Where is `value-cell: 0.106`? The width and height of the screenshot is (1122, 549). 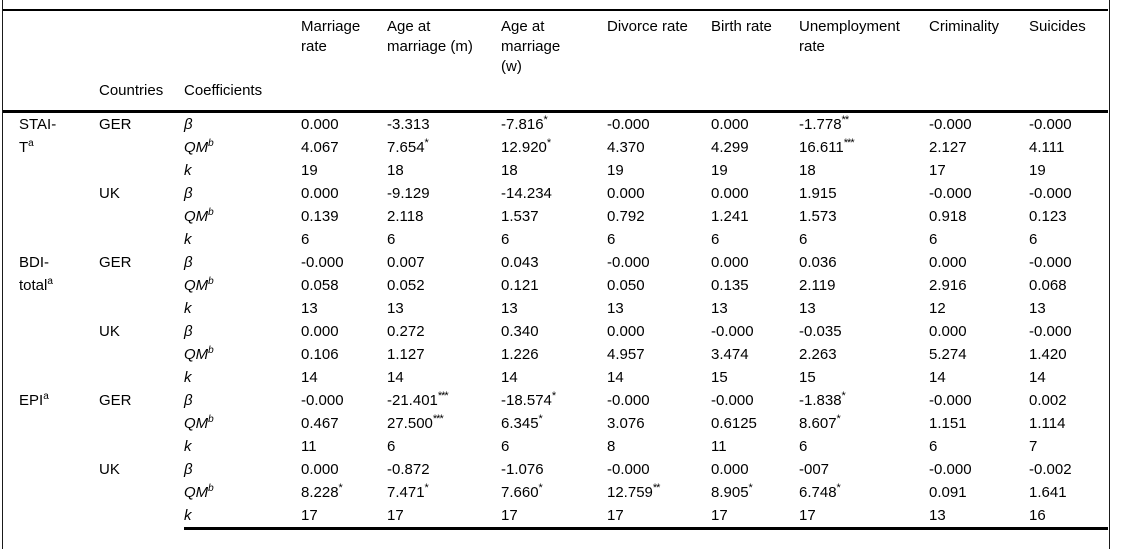 value-cell: 0.106 is located at coordinates (320, 354).